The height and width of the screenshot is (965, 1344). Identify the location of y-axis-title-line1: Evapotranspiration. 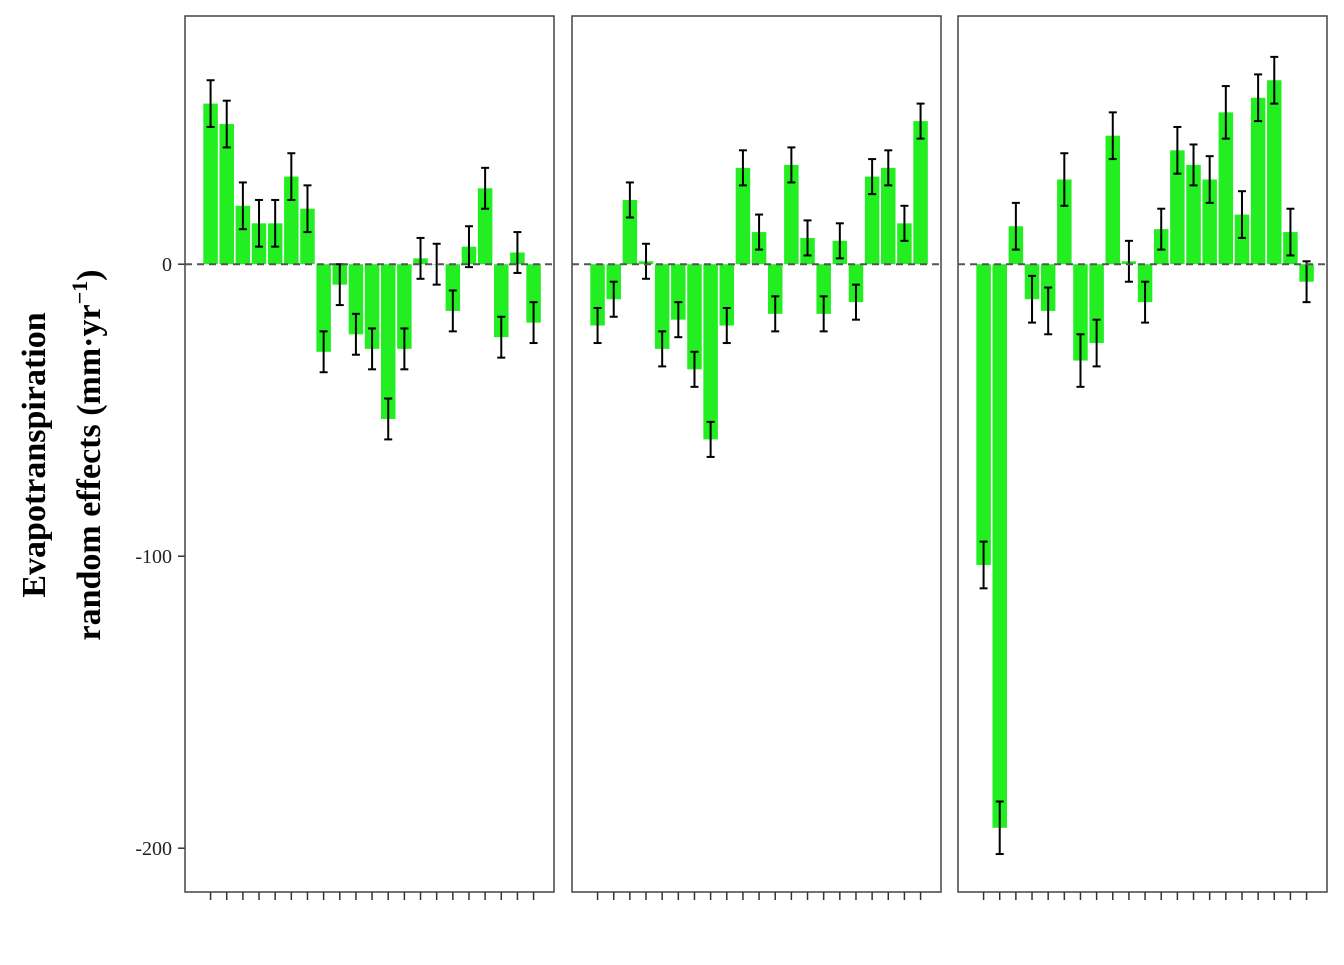
(34, 454).